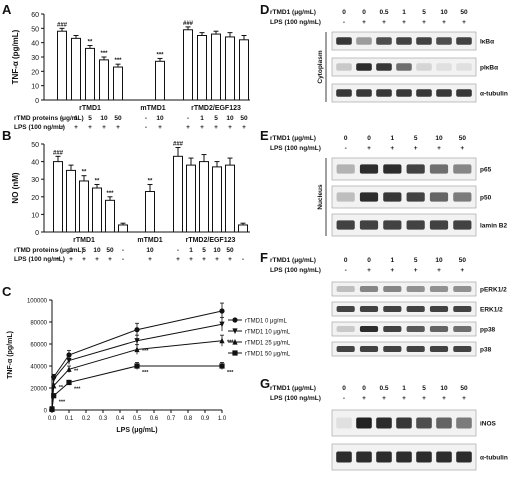 The height and width of the screenshot is (490, 520). Describe the element at coordinates (35, 163) in the screenshot. I see `y-tick-label: 40` at that location.